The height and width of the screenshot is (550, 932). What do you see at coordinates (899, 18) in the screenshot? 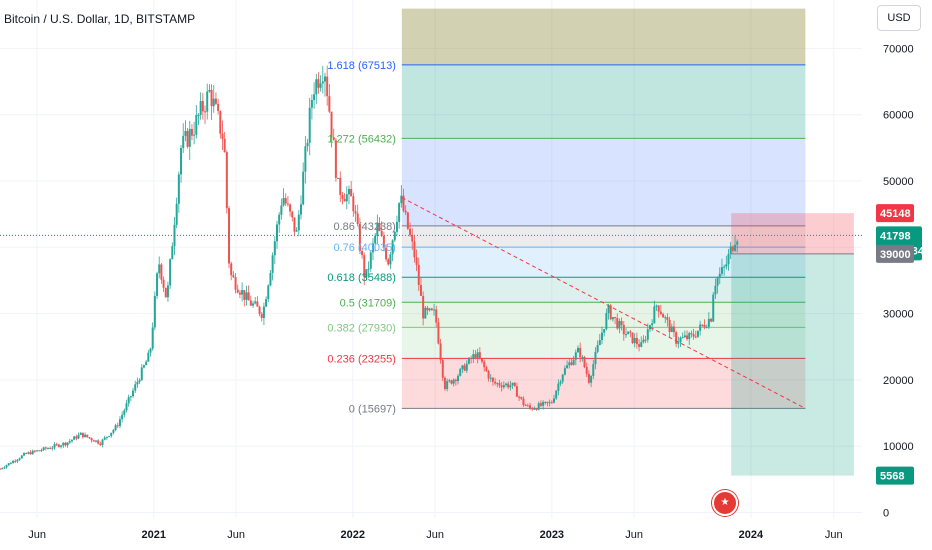
I see `currency-button: USD` at bounding box center [899, 18].